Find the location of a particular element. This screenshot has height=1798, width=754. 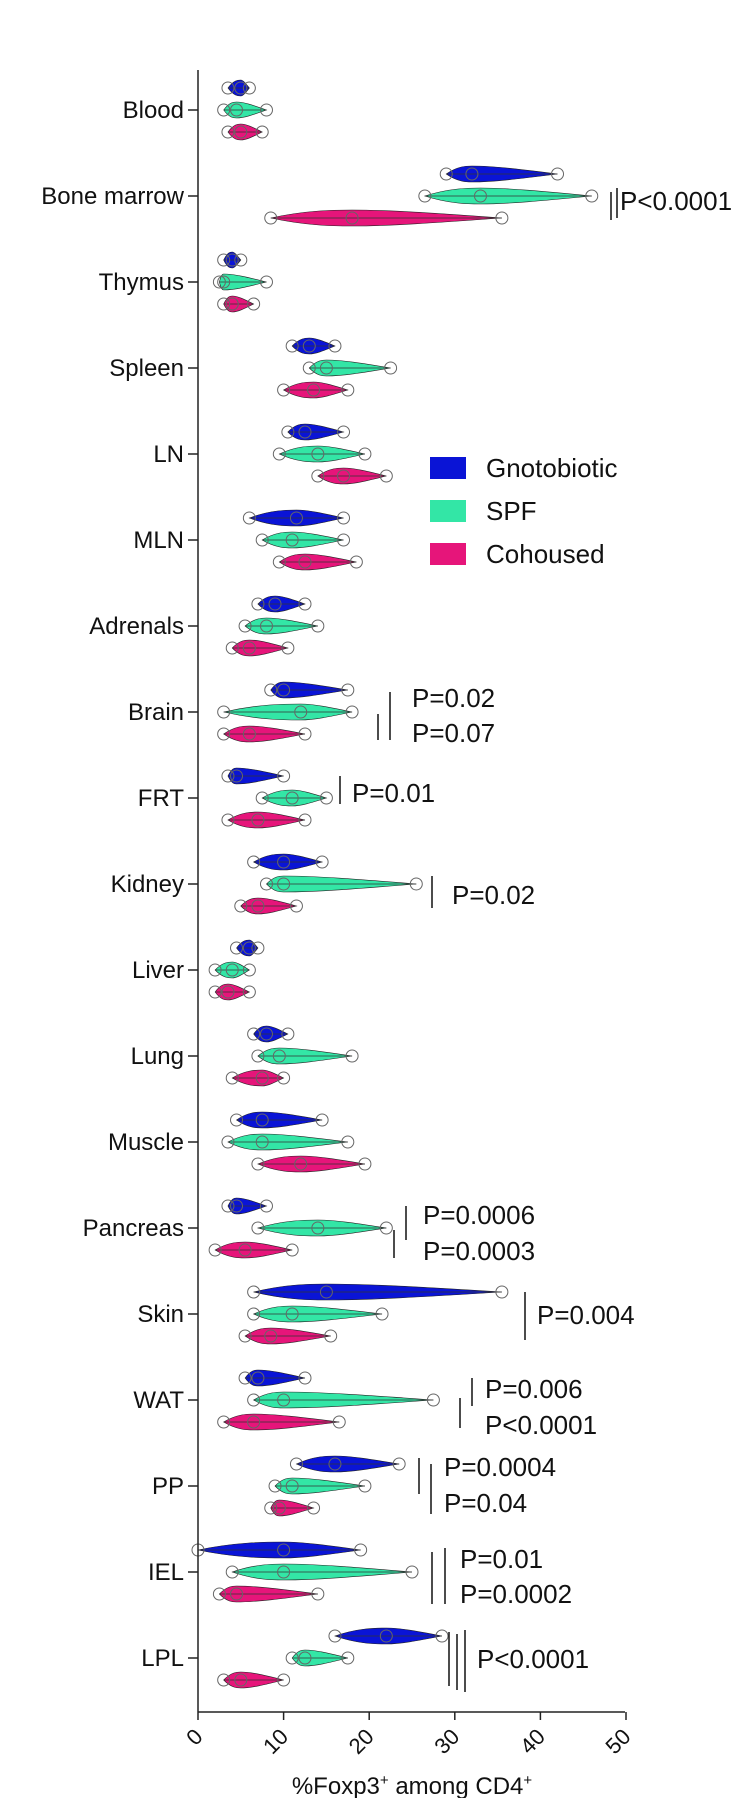

p-value-bone-marrow-0: P<0.0001 is located at coordinates (676, 201).